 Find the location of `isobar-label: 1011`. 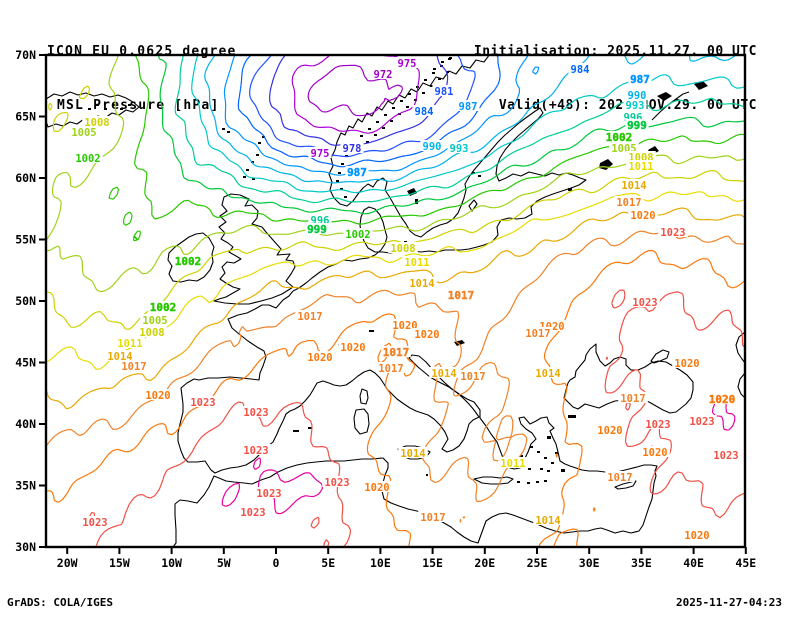

isobar-label: 1011 is located at coordinates (129, 344).